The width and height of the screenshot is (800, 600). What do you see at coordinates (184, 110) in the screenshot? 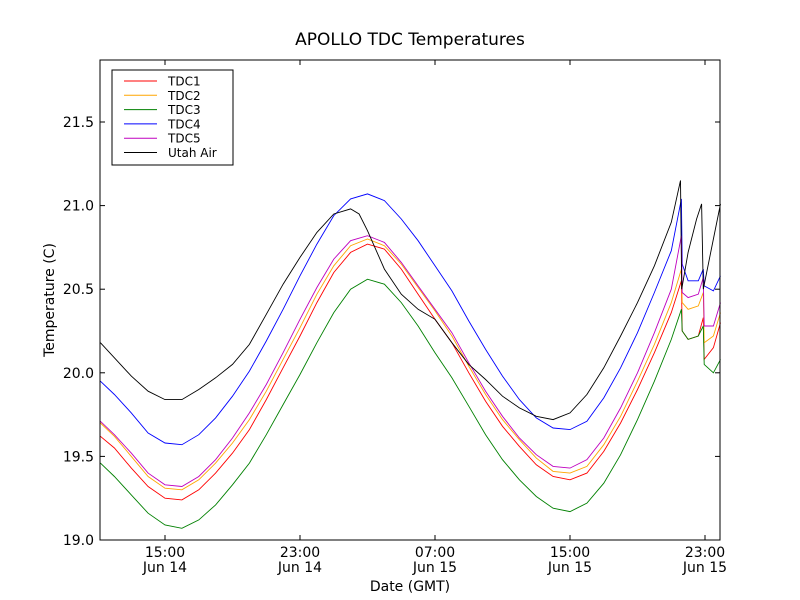
I see `legend-label-tdc3: TDC3` at bounding box center [184, 110].